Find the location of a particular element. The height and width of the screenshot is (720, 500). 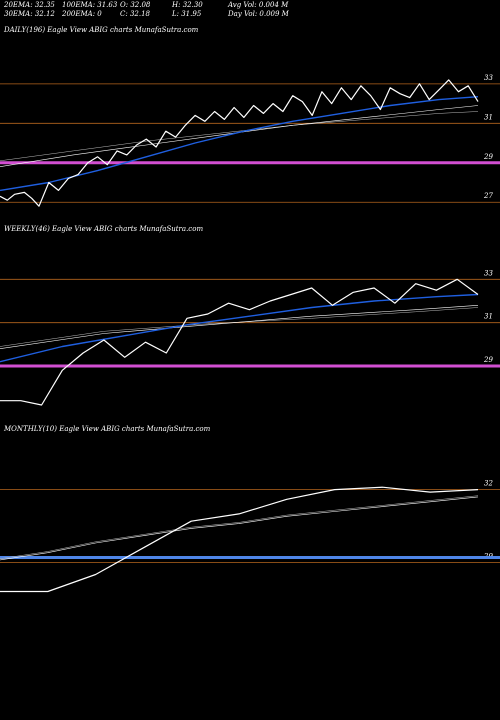

weekly-ema-fast-line is located at coordinates (239, 328).